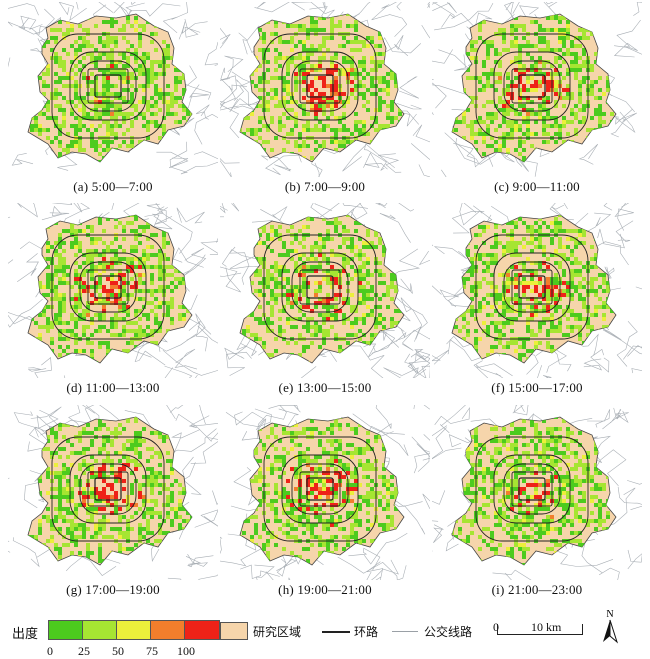 Image resolution: width=650 pixels, height=659 pixels. Describe the element at coordinates (366, 631) in the screenshot. I see `ring-road-label: 环路` at that location.